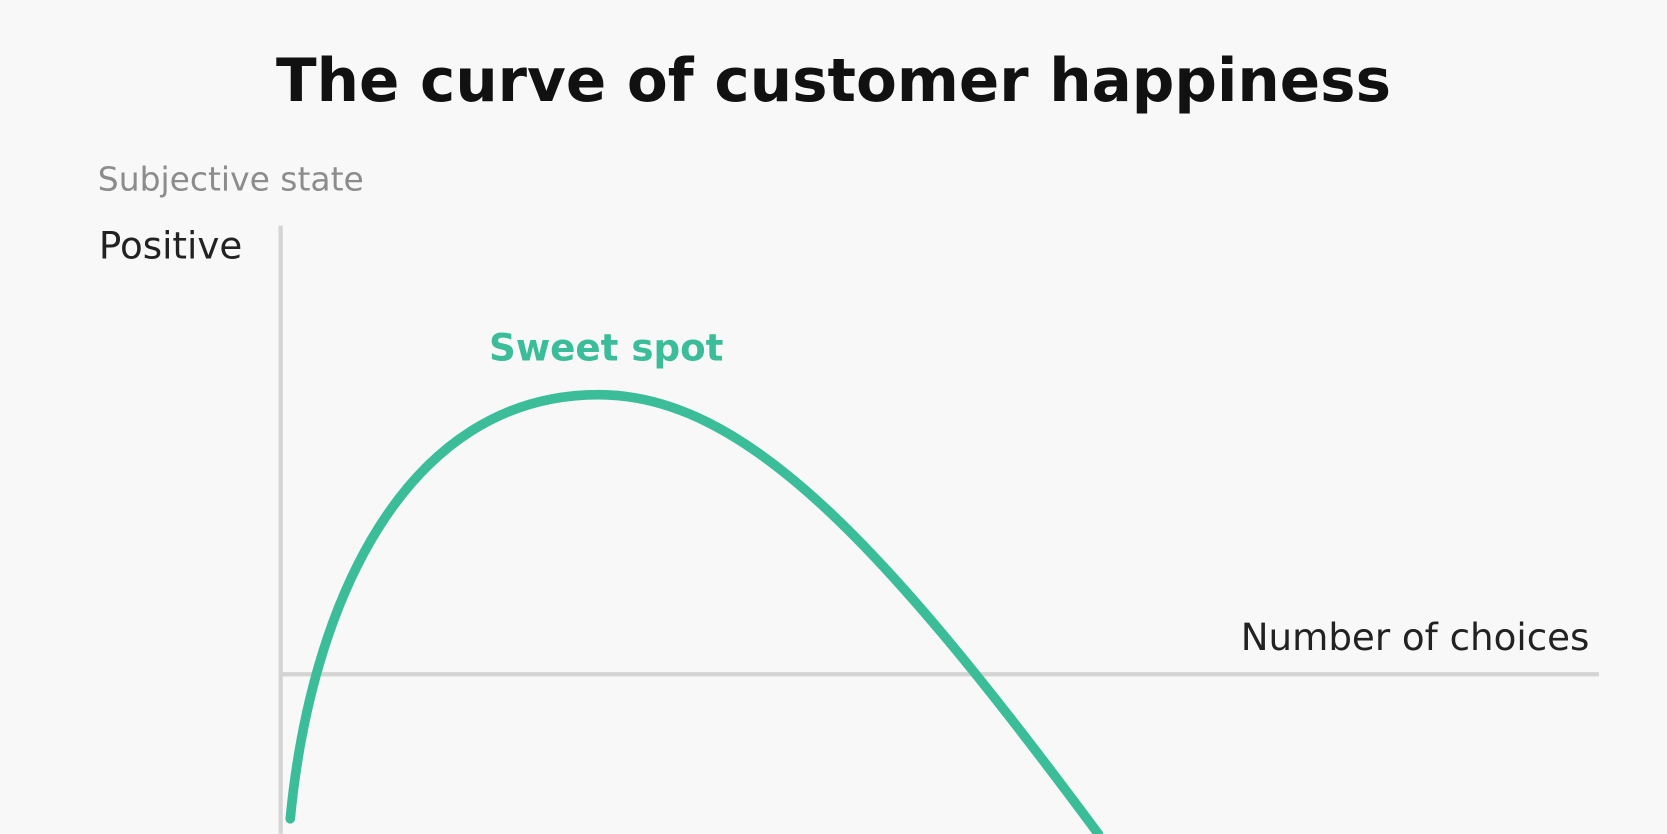 Image resolution: width=1667 pixels, height=834 pixels. Describe the element at coordinates (231, 179) in the screenshot. I see `y-axis-title: Subjective state` at that location.